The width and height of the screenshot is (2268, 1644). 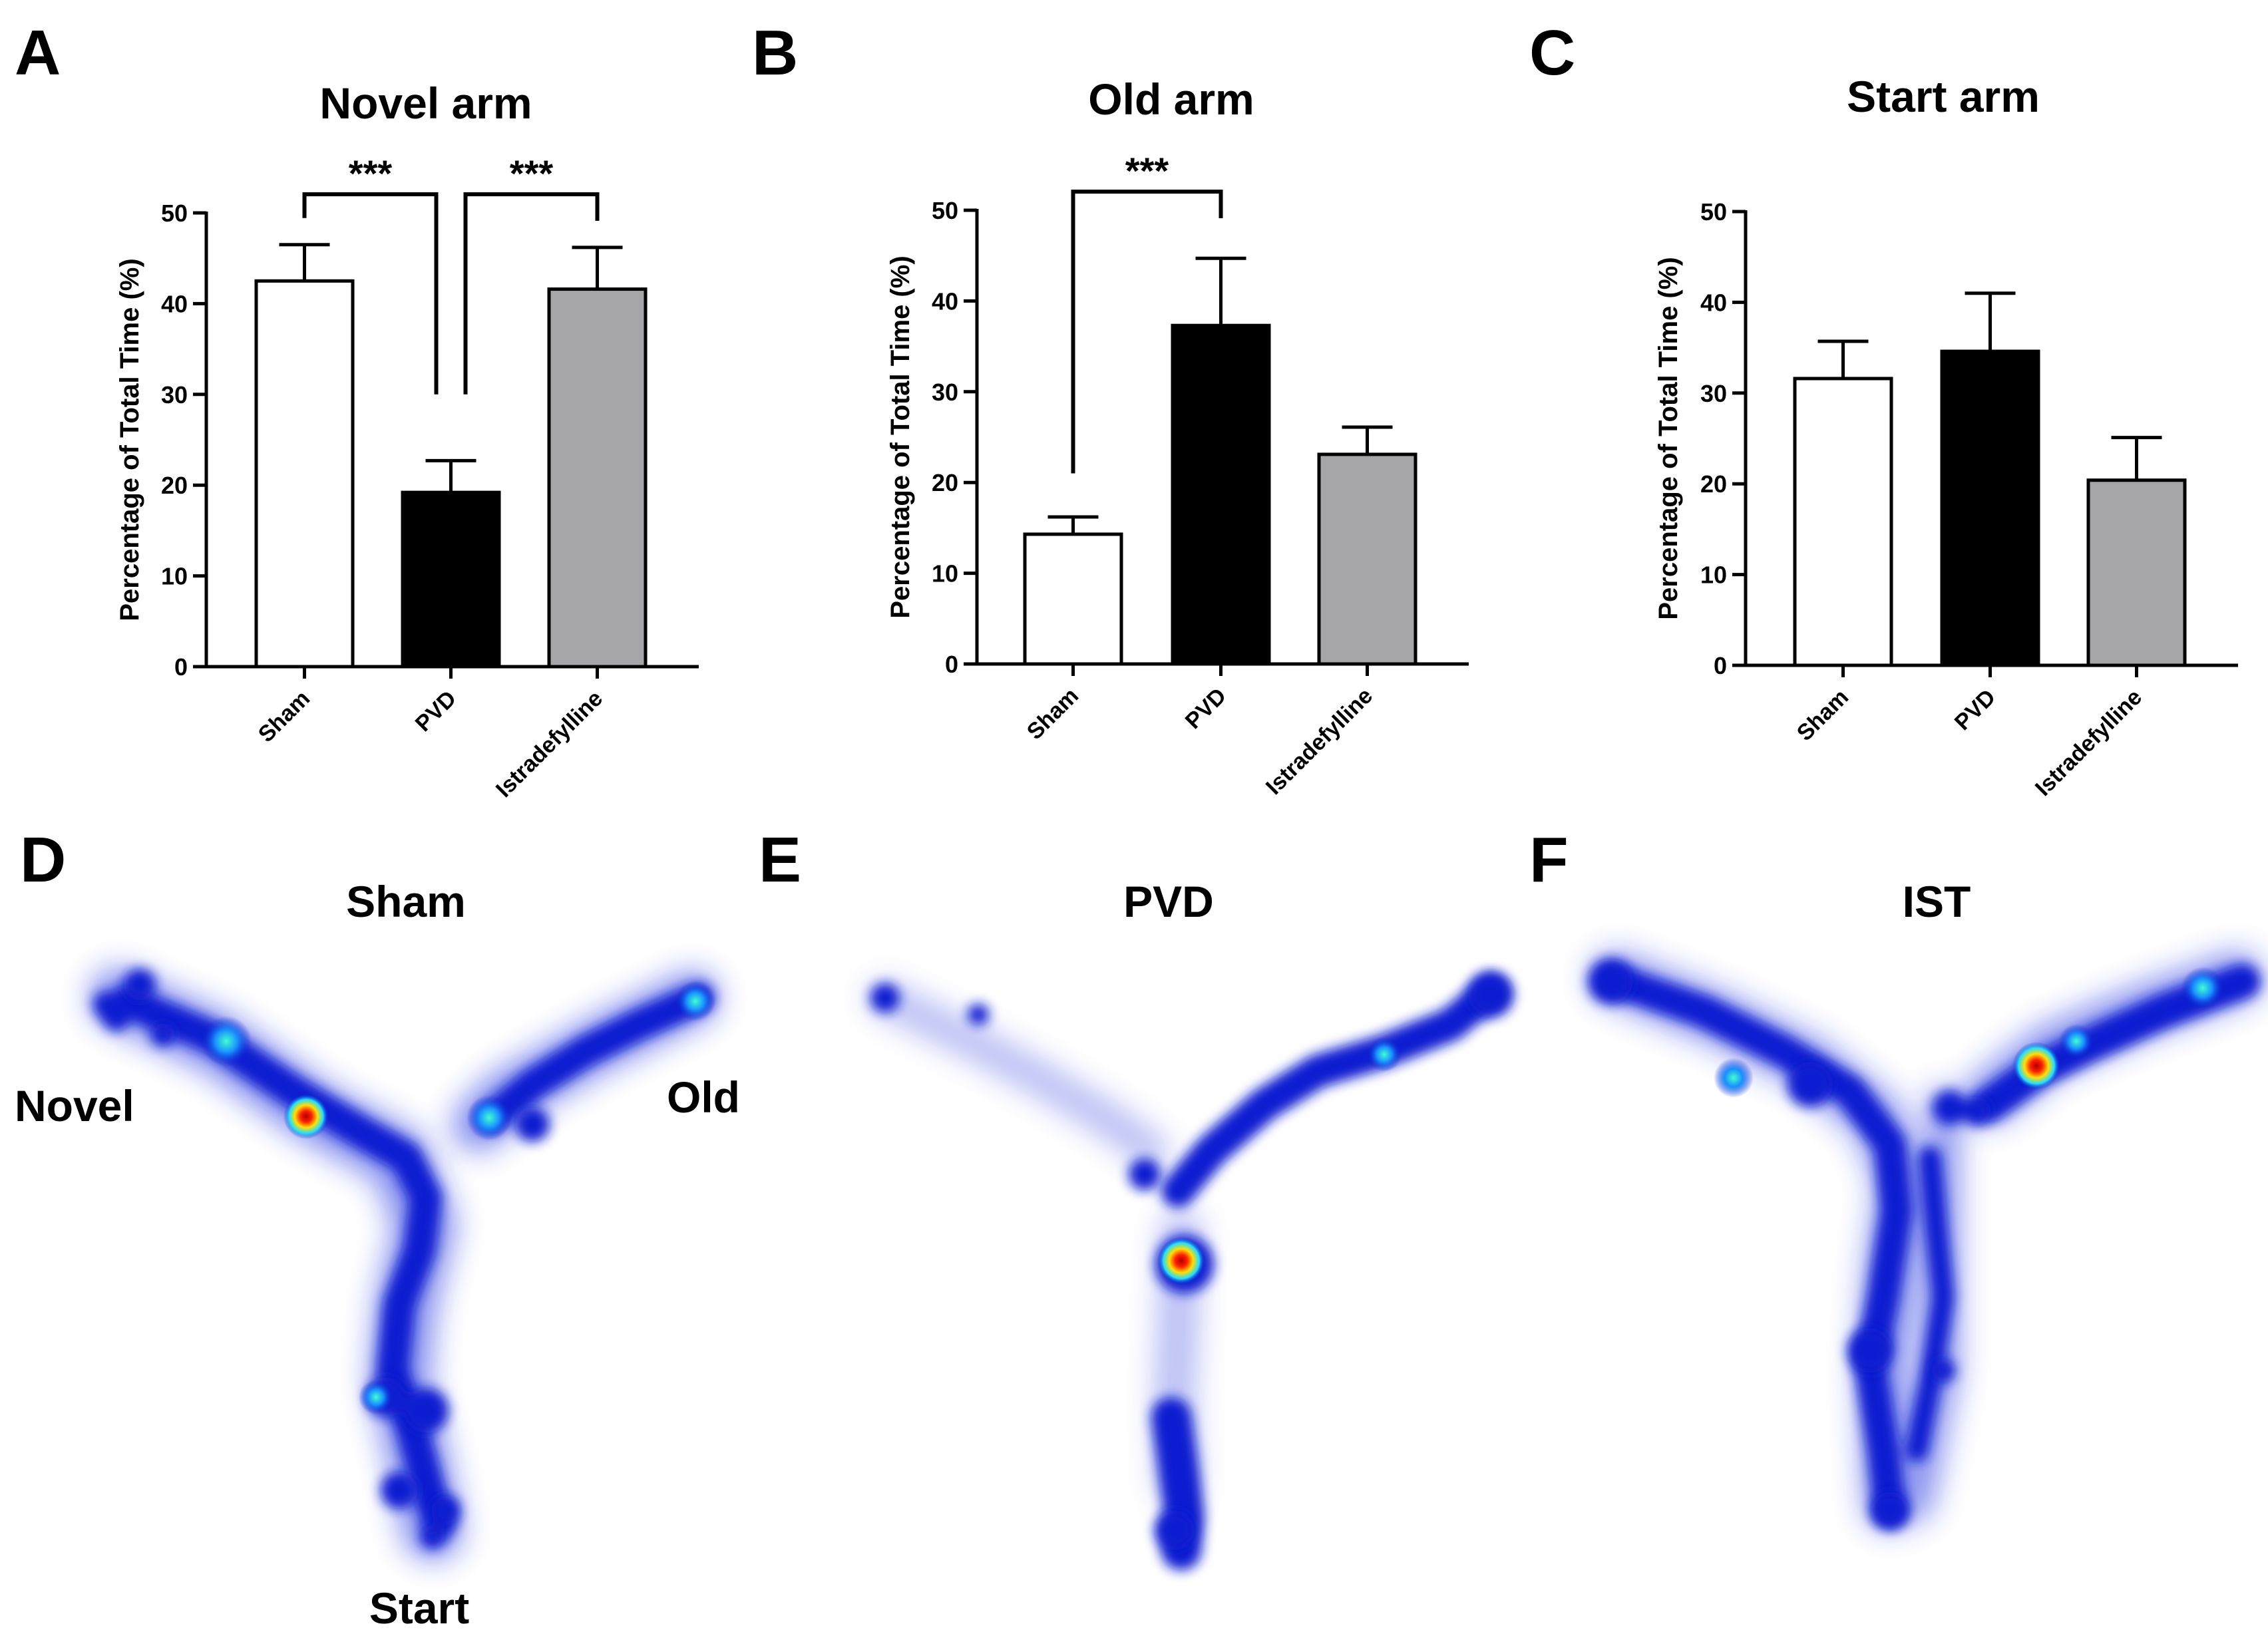 What do you see at coordinates (1190, 1271) in the screenshot?
I see `heatmap-pvd` at bounding box center [1190, 1271].